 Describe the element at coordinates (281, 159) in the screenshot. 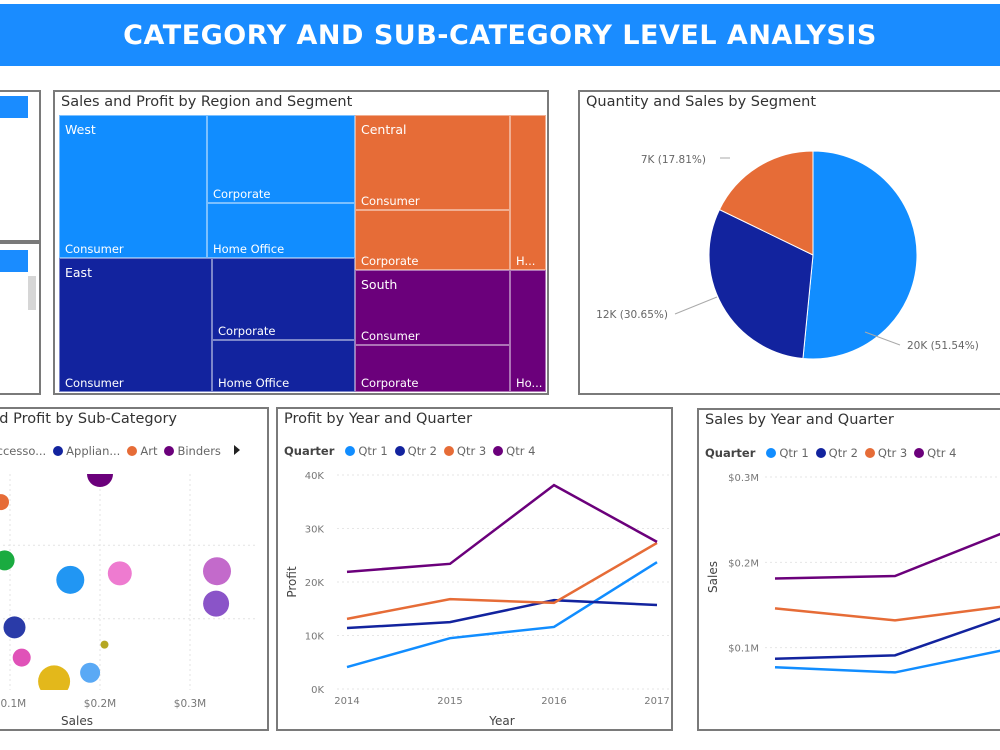

I see `treemap-tile-west-1: Corporate` at that location.